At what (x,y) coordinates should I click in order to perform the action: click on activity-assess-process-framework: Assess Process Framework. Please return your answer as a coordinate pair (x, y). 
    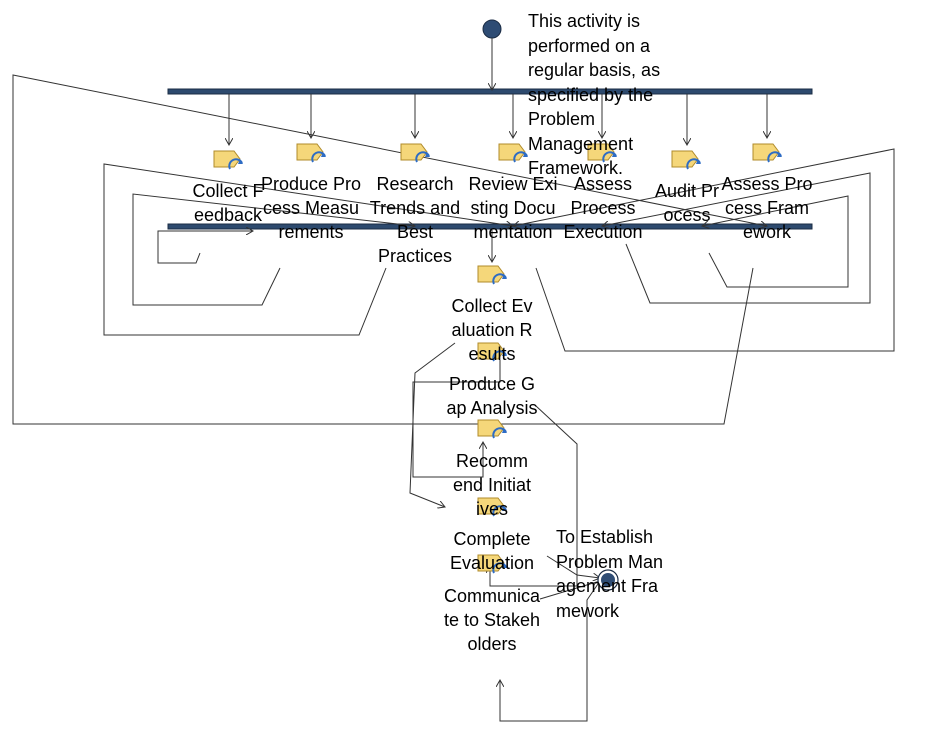
    Looking at the image, I should click on (767, 208).